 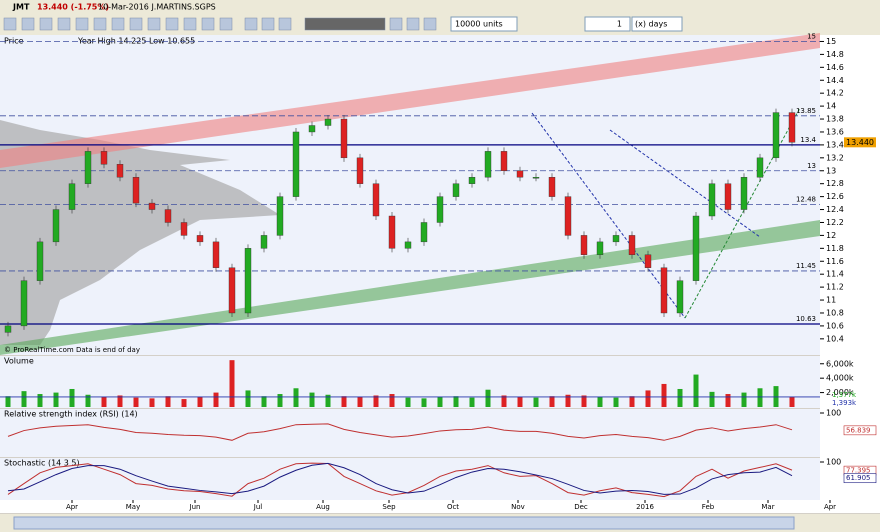 I want to click on y-tick-label: 4,000k, so click(x=840, y=378).